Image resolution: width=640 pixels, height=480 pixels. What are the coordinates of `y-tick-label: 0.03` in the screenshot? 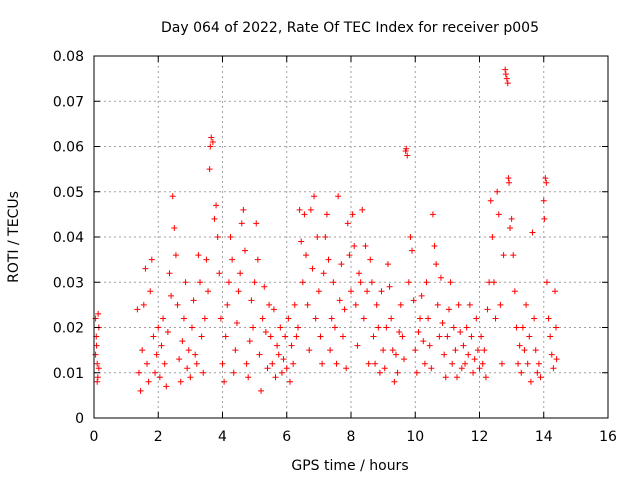 It's located at (68, 283).